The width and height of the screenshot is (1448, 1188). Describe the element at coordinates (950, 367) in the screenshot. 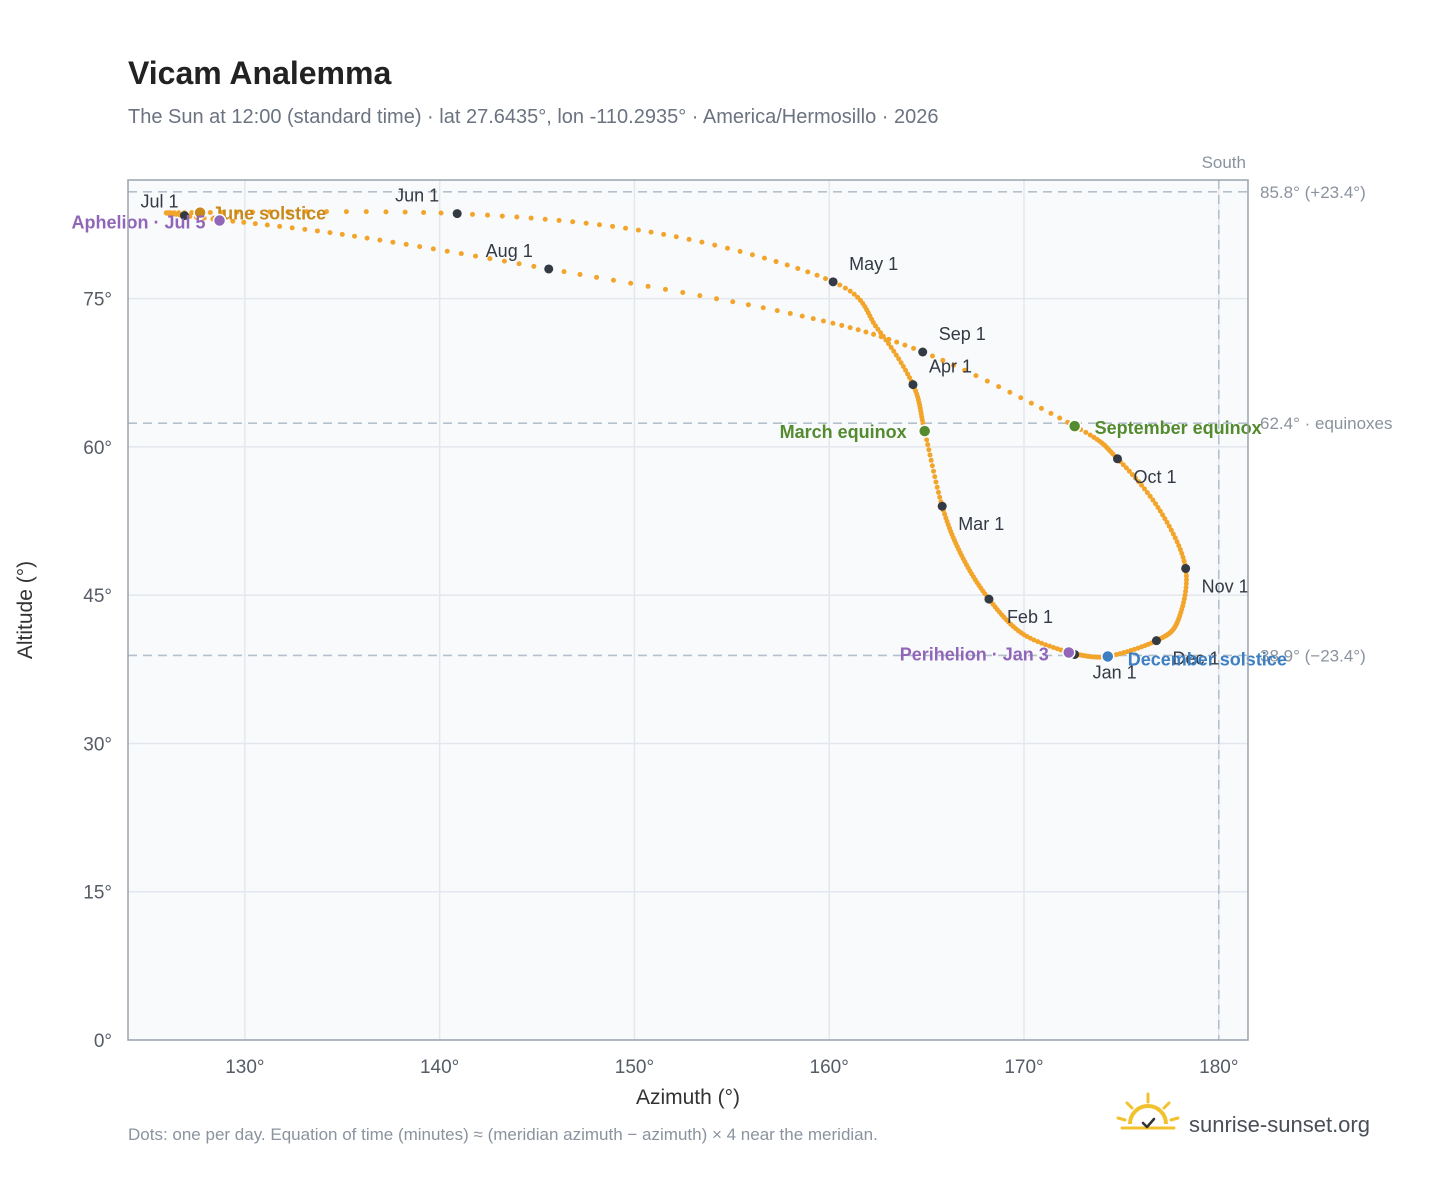

I see `month-marker-label: Apr 1` at that location.